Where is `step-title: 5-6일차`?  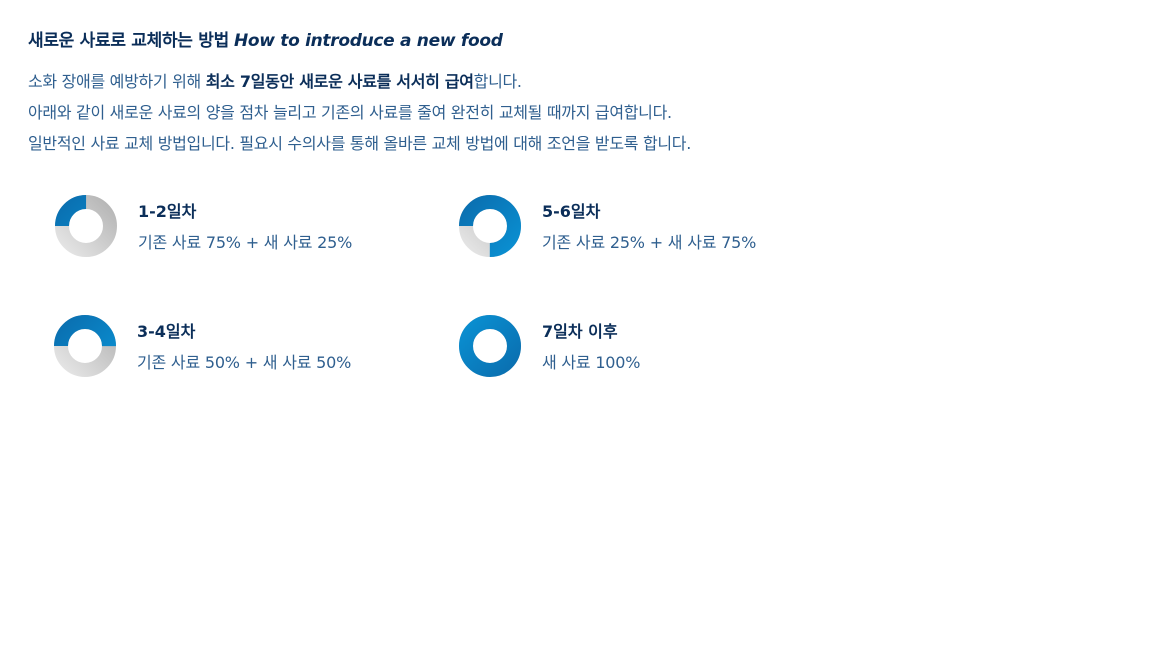
step-title: 5-6일차 is located at coordinates (571, 211).